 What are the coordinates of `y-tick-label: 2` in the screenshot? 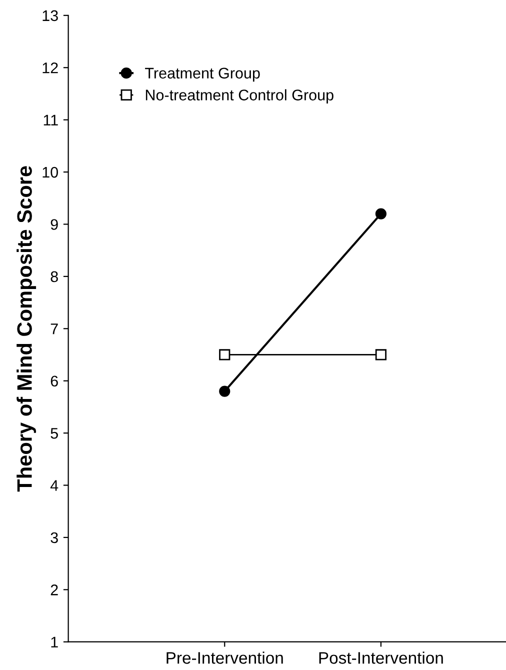 It's located at (54, 590).